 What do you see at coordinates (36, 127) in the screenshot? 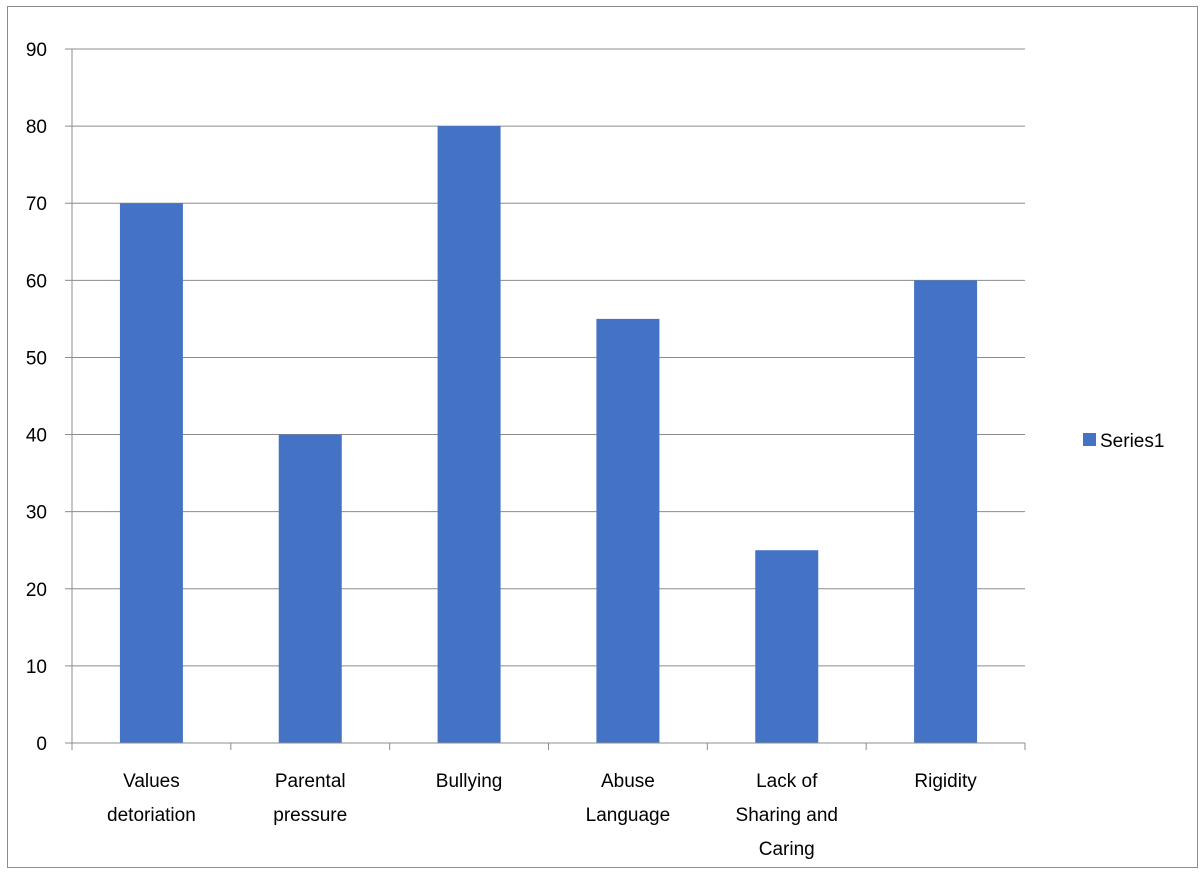
I see `y-tick-label: 80` at bounding box center [36, 127].